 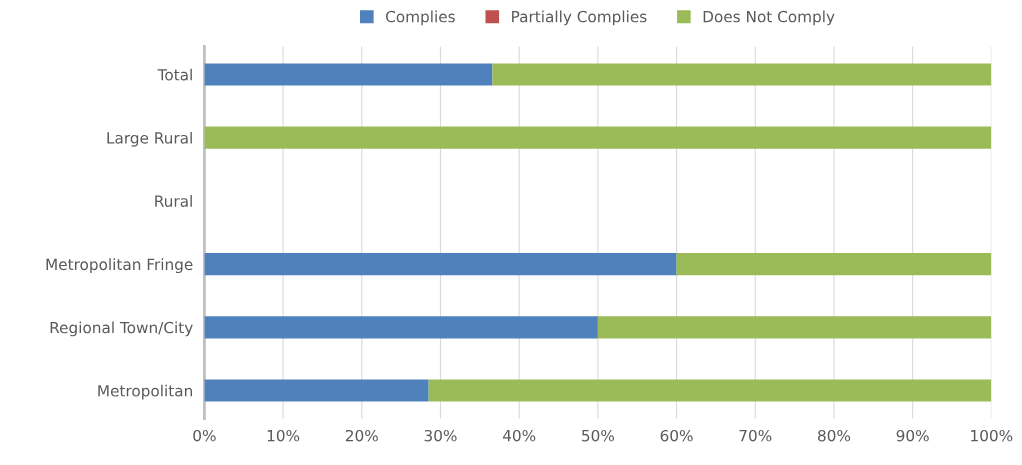 What do you see at coordinates (579, 18) in the screenshot?
I see `legend-label: Partially Complies` at bounding box center [579, 18].